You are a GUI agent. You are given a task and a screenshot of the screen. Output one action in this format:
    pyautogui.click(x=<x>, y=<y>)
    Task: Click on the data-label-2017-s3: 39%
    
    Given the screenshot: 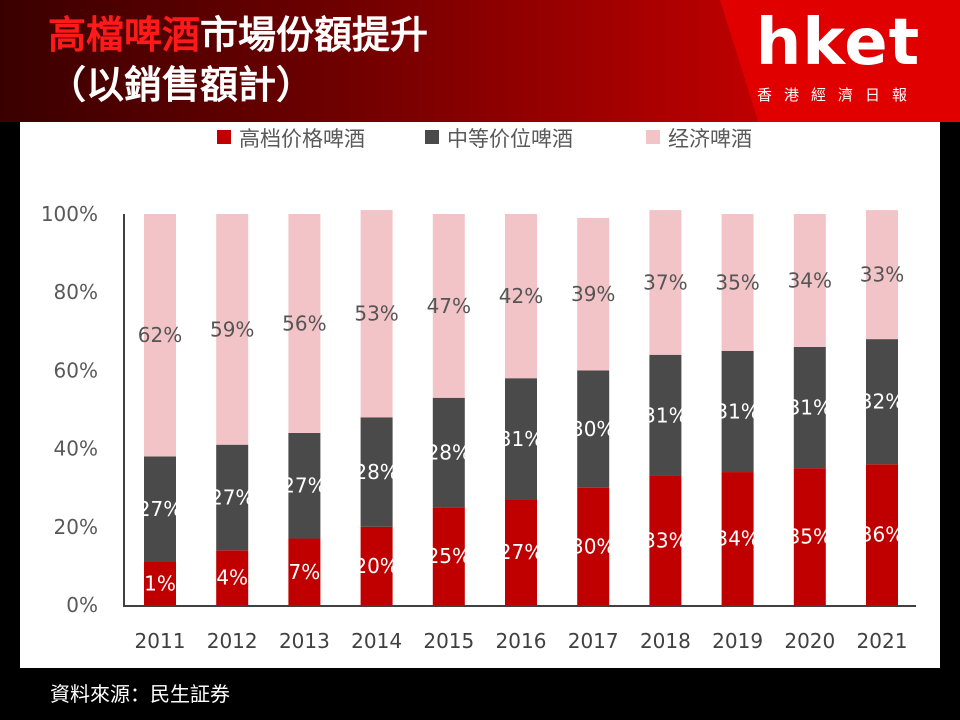 What is the action you would take?
    pyautogui.click(x=593, y=294)
    